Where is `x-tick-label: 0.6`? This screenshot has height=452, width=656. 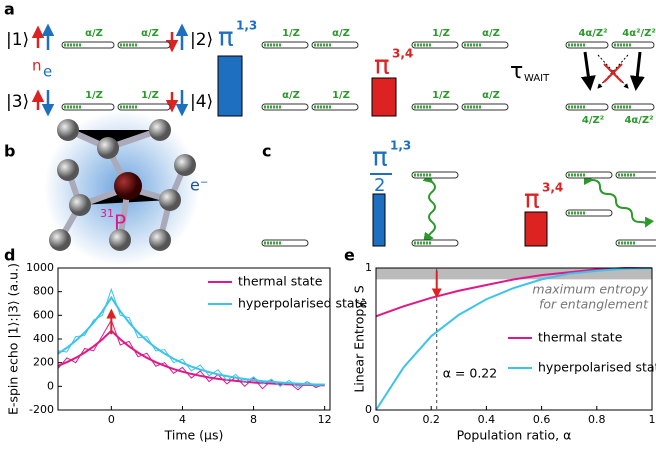
x-tick-label: 0.6 is located at coordinates (542, 419).